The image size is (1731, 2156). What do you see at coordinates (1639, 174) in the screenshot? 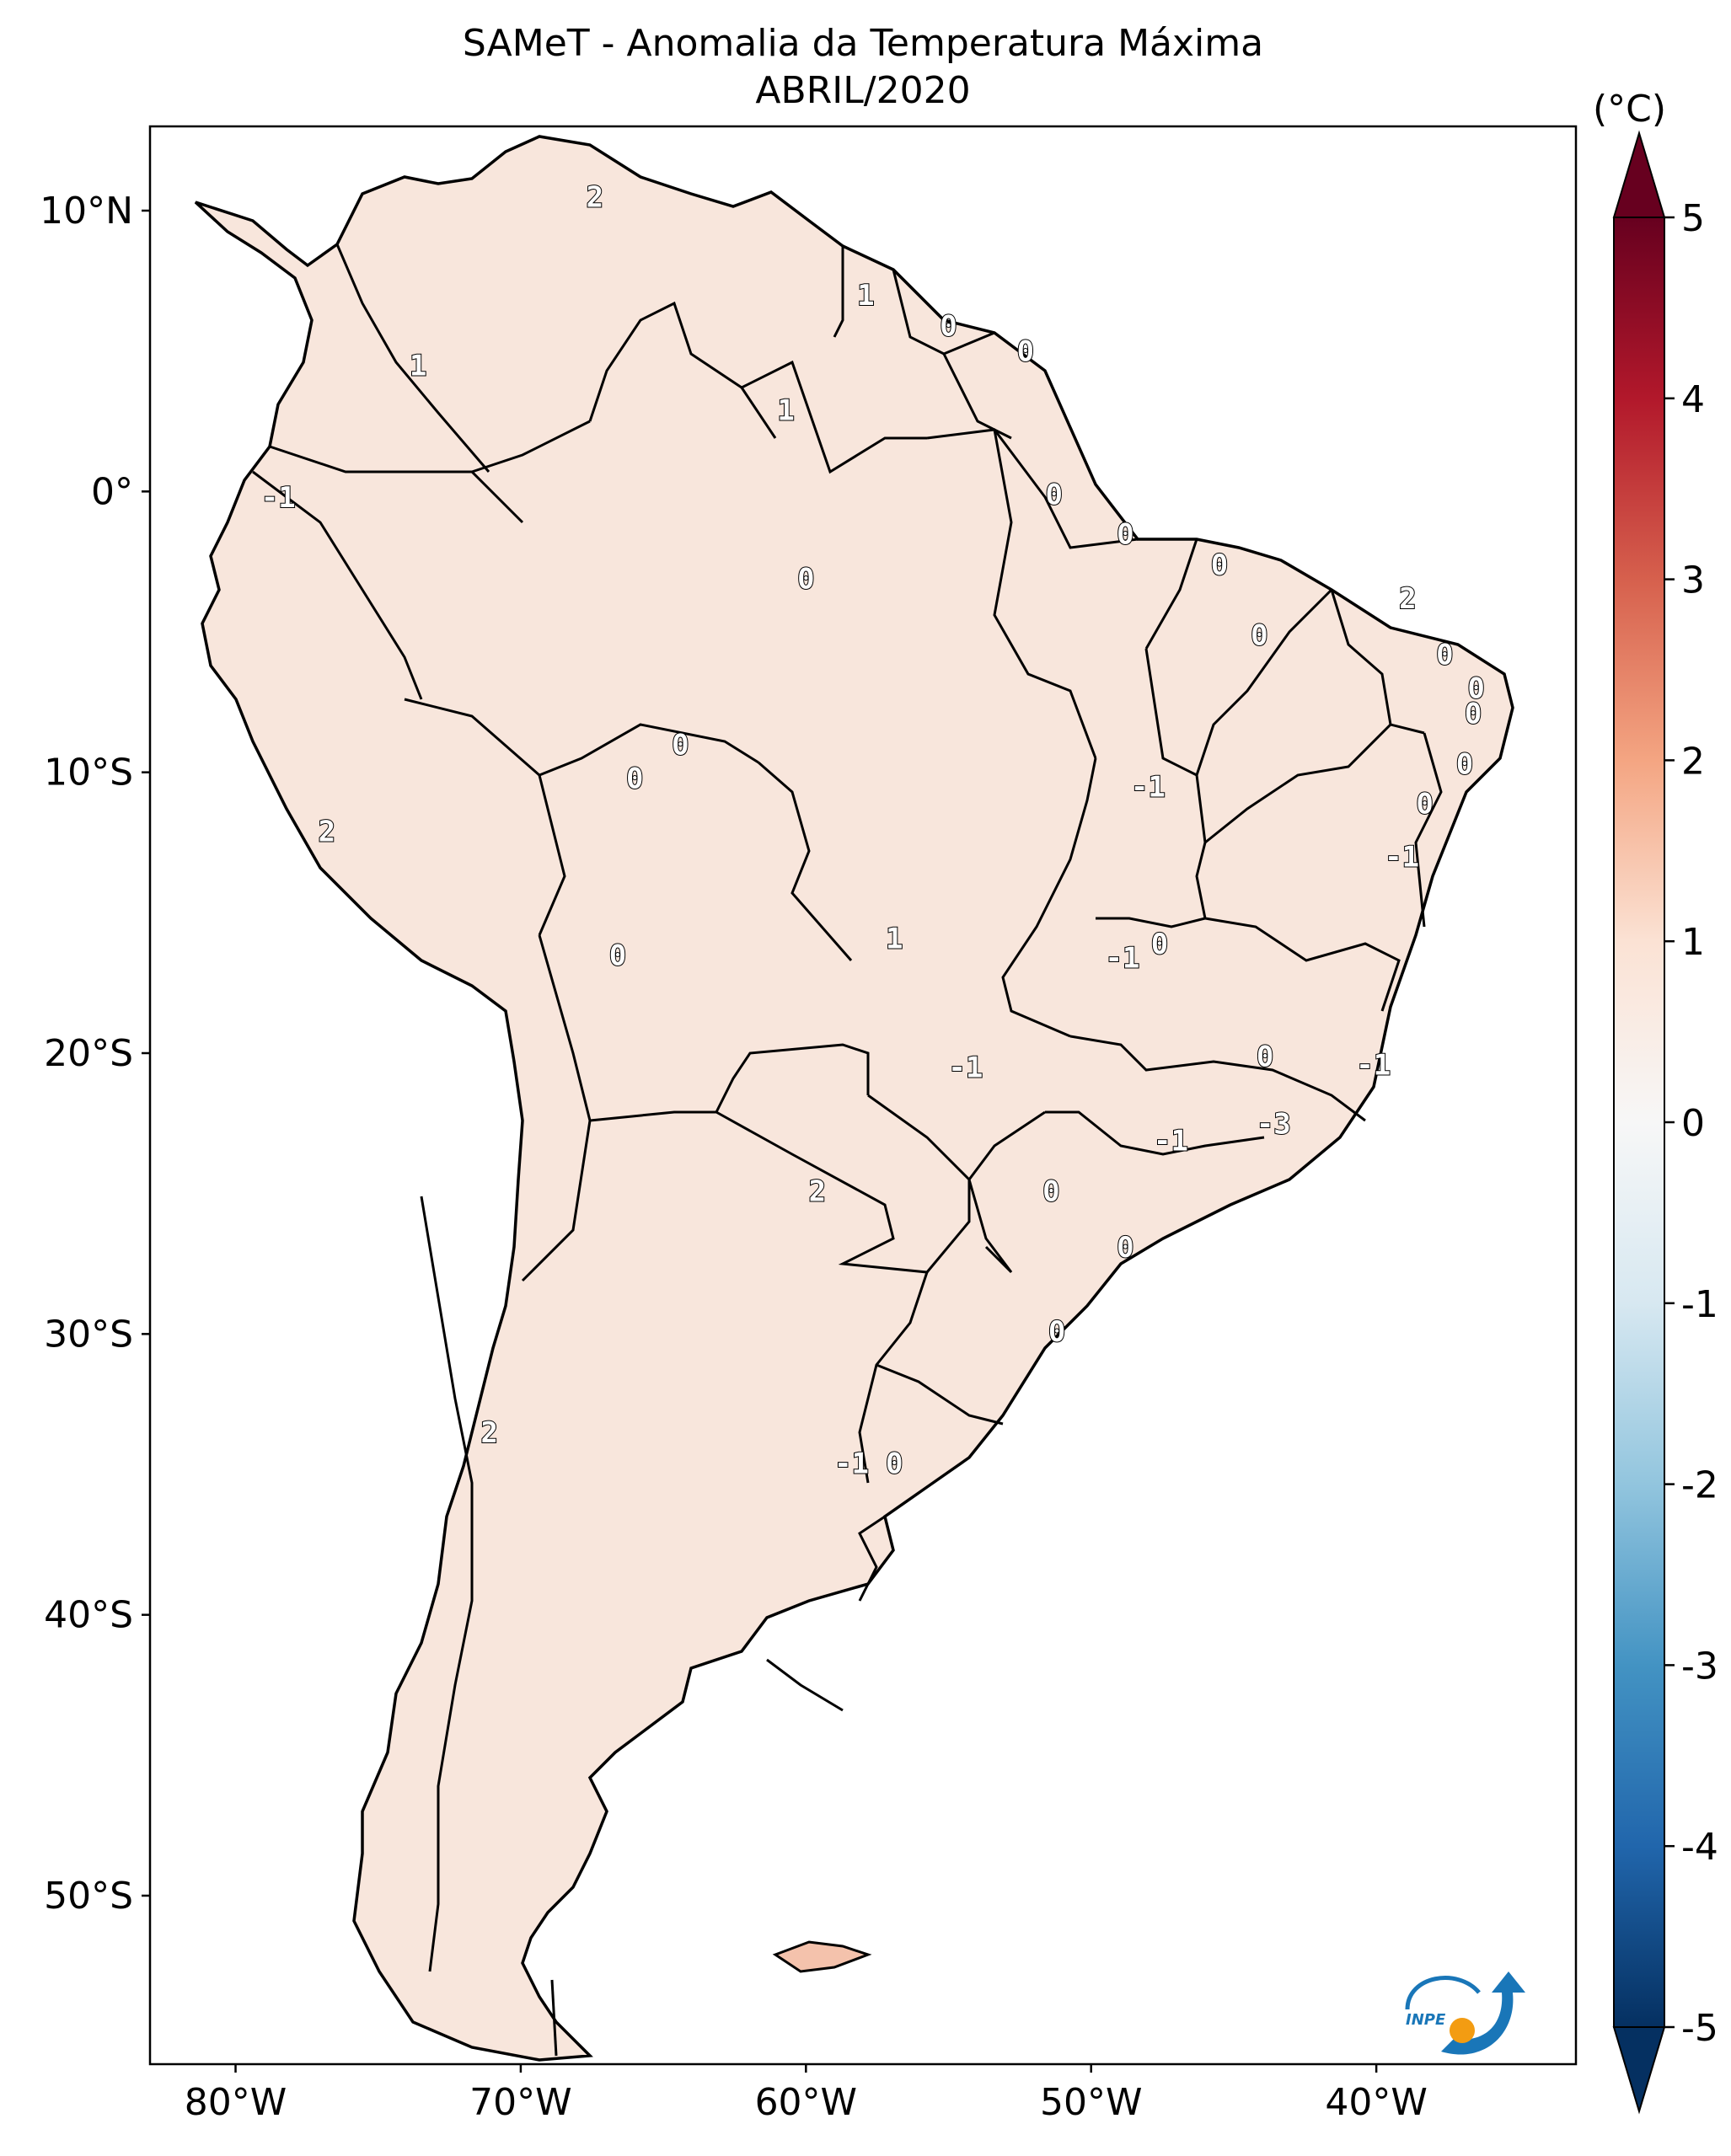
I see `colorbar-max-extension` at bounding box center [1639, 174].